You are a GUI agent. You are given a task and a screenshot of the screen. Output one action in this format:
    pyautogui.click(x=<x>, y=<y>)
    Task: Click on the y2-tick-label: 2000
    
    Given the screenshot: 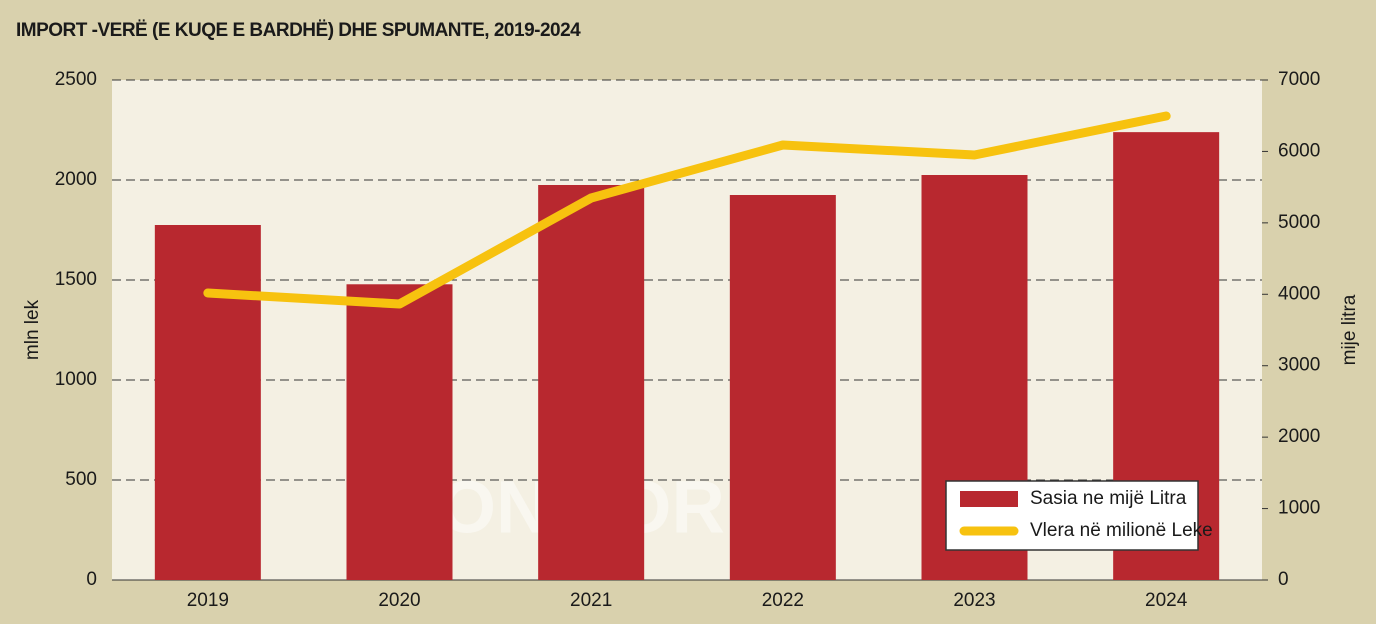 What is the action you would take?
    pyautogui.click(x=1299, y=436)
    